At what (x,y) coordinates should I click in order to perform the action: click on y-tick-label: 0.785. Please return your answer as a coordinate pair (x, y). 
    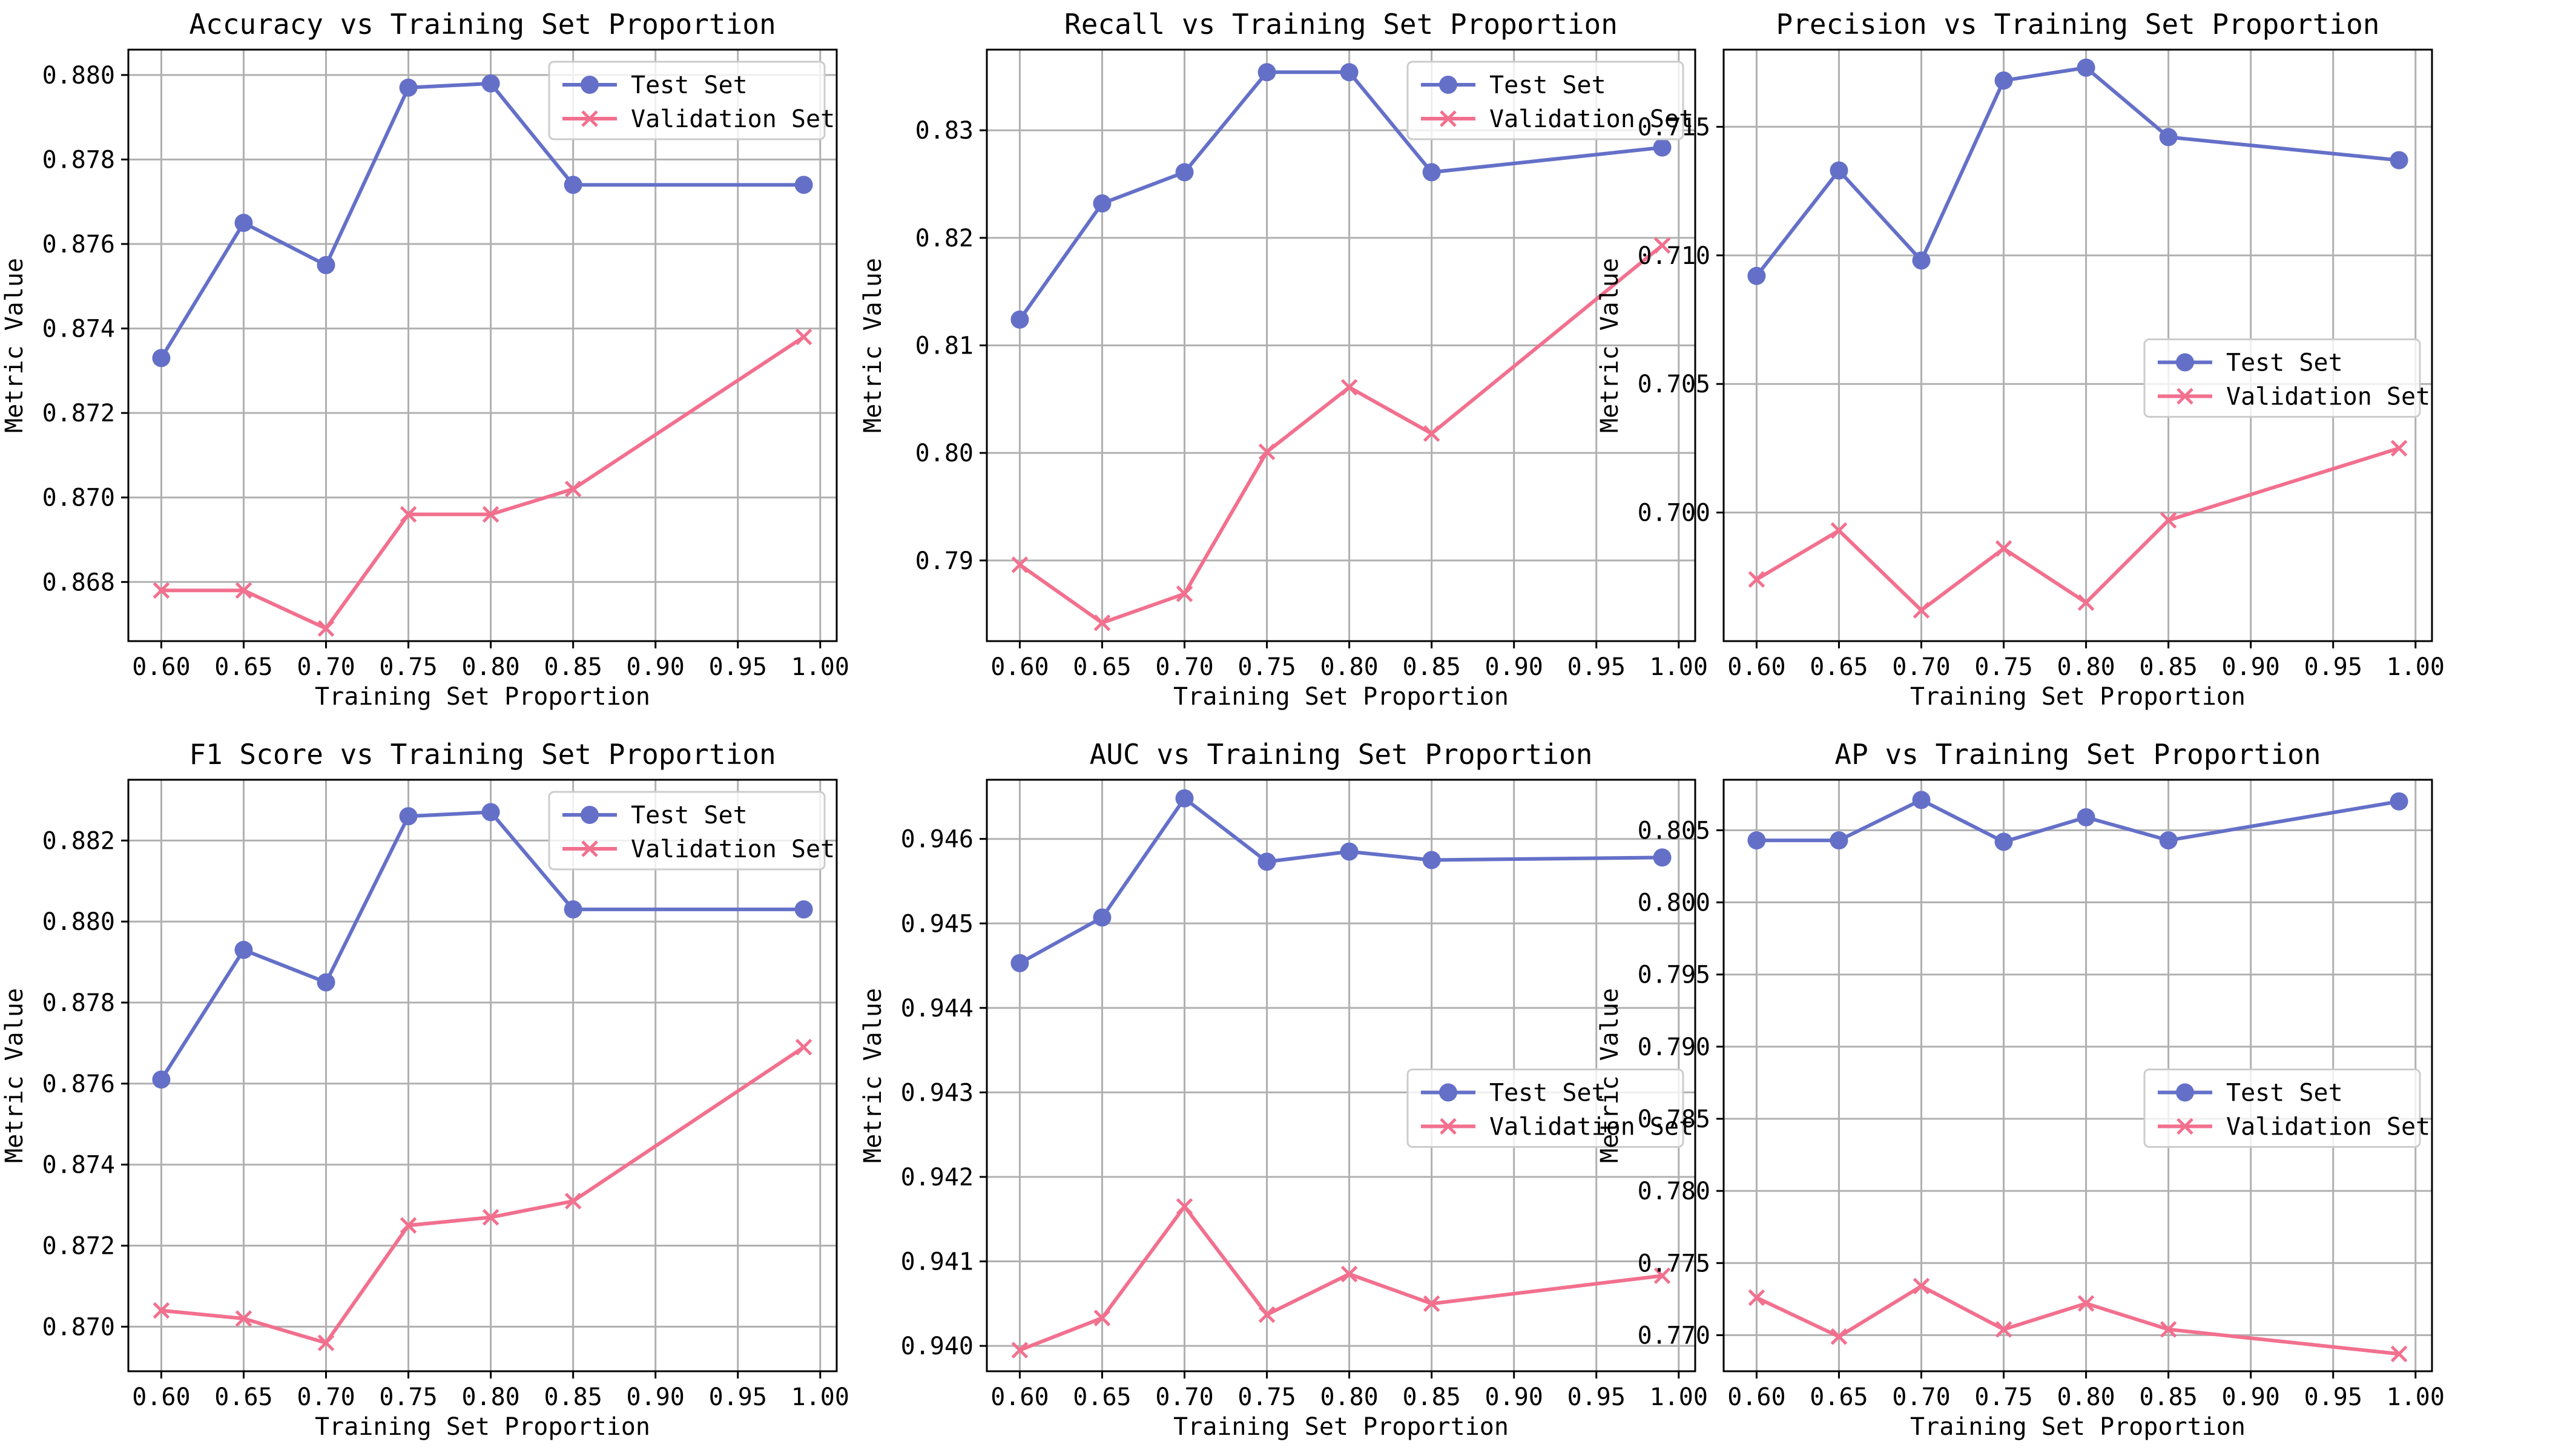
    Looking at the image, I should click on (1674, 1119).